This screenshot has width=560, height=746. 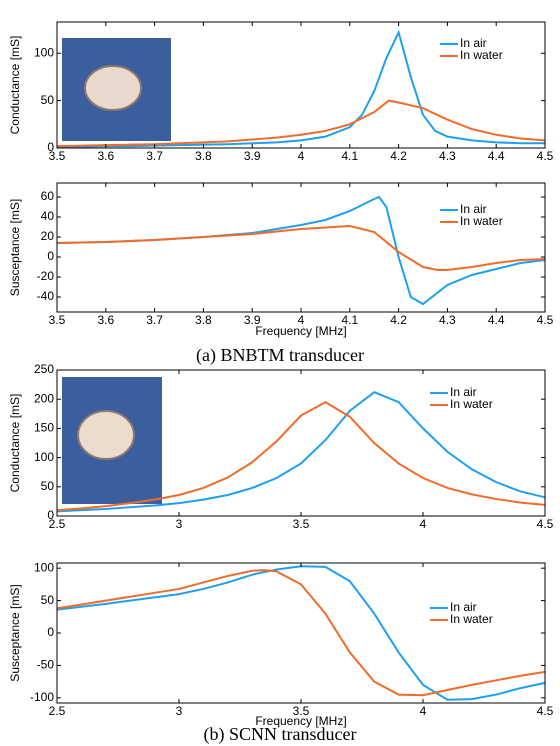 I want to click on y-tick-label: 60, so click(x=48, y=196).